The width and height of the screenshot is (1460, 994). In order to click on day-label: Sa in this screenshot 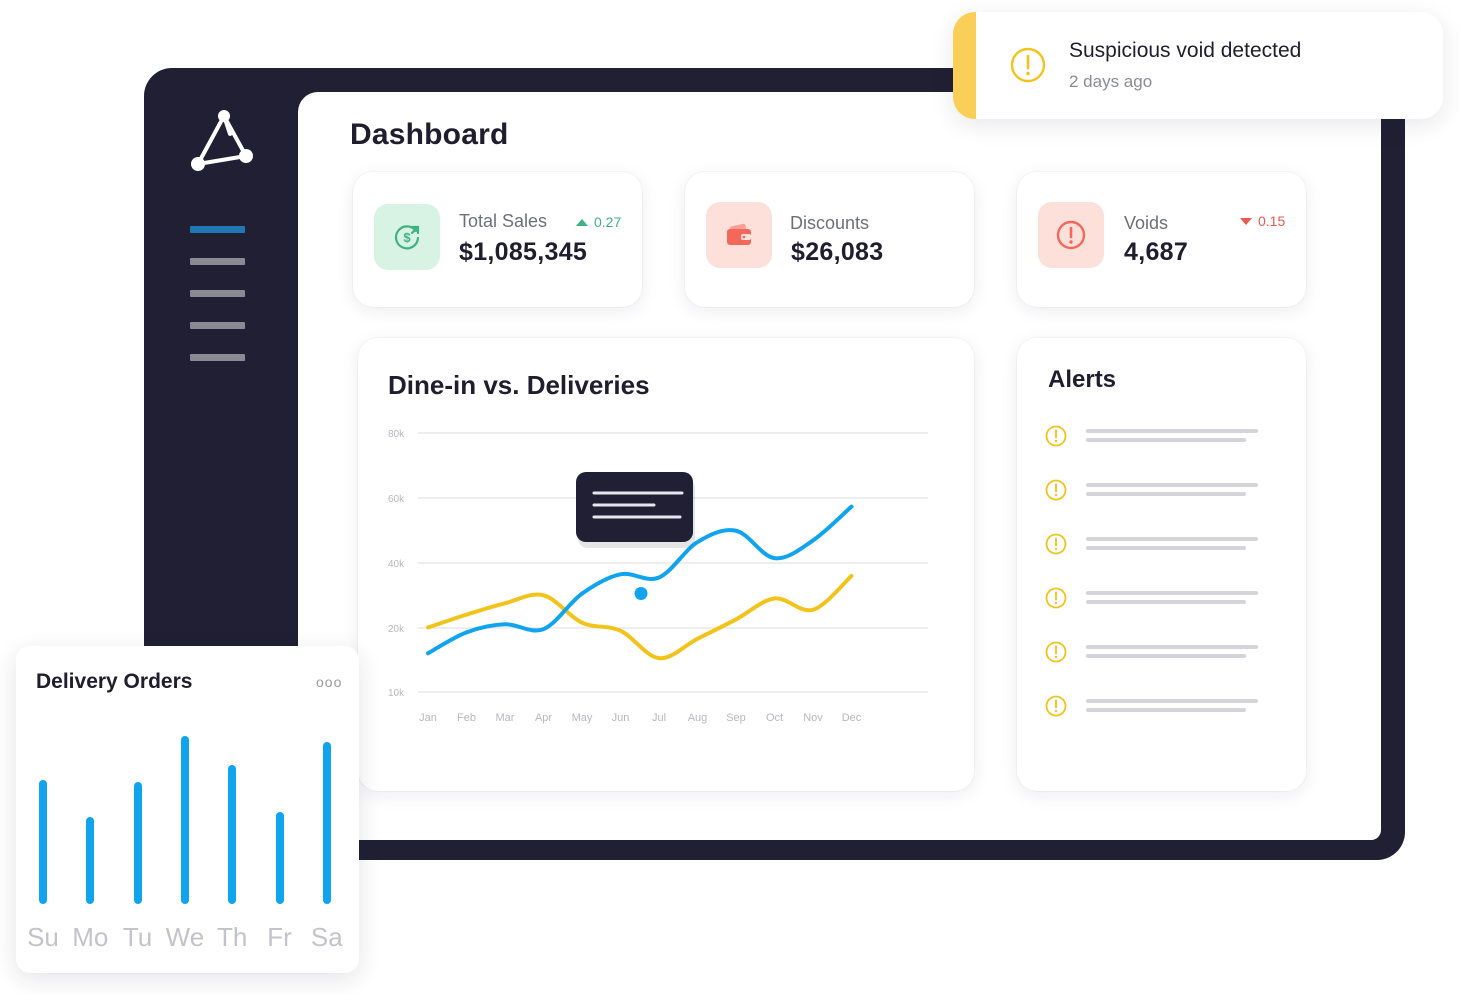, I will do `click(326, 937)`.